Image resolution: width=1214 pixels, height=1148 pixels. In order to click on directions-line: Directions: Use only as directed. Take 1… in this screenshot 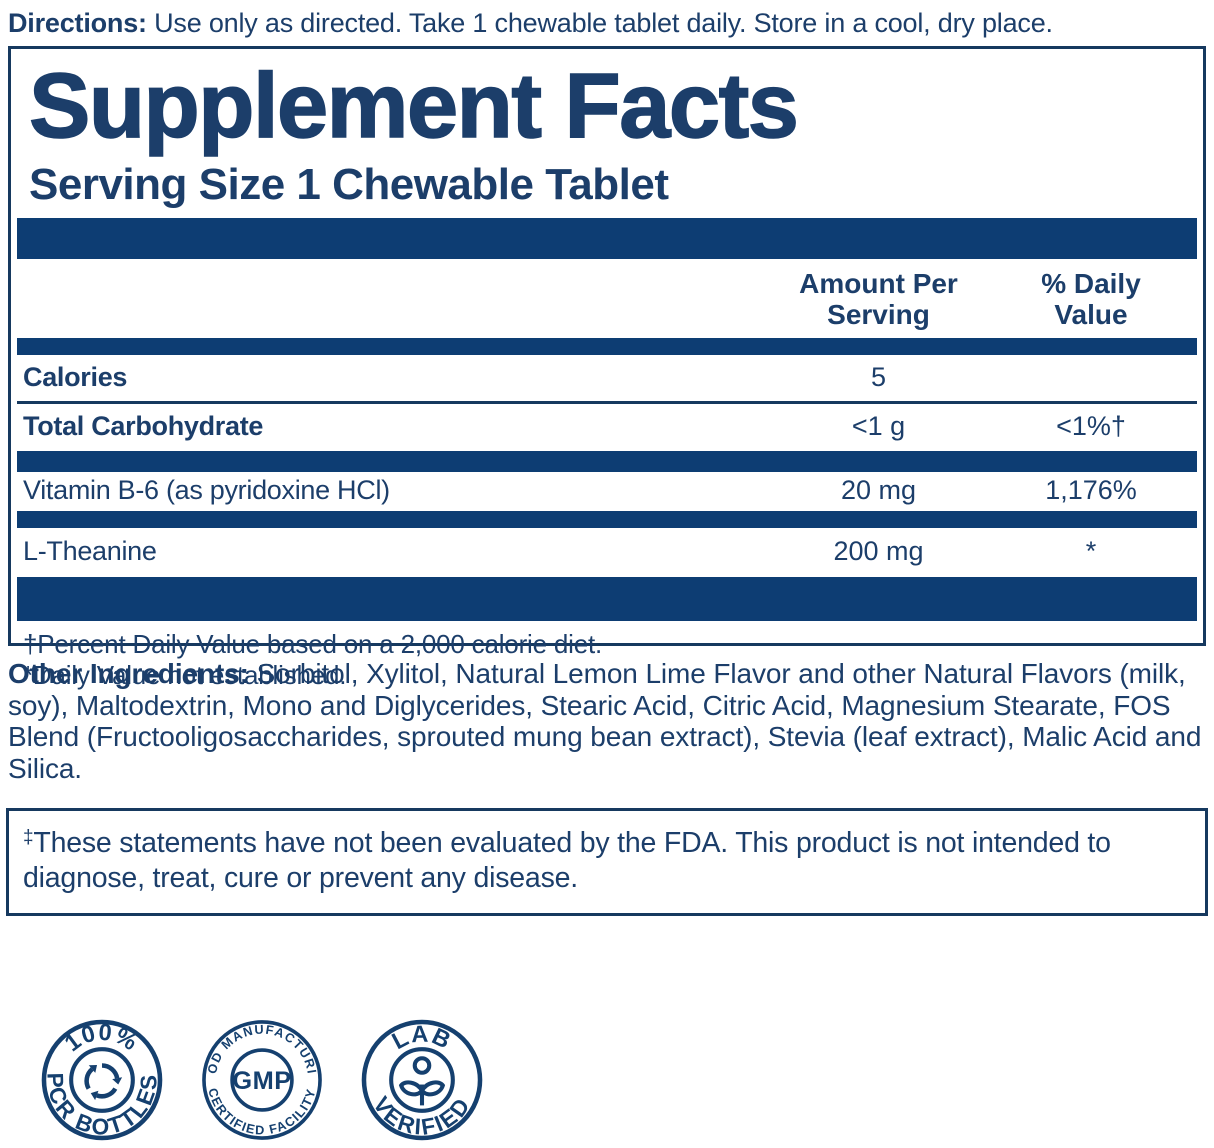, I will do `click(607, 25)`.